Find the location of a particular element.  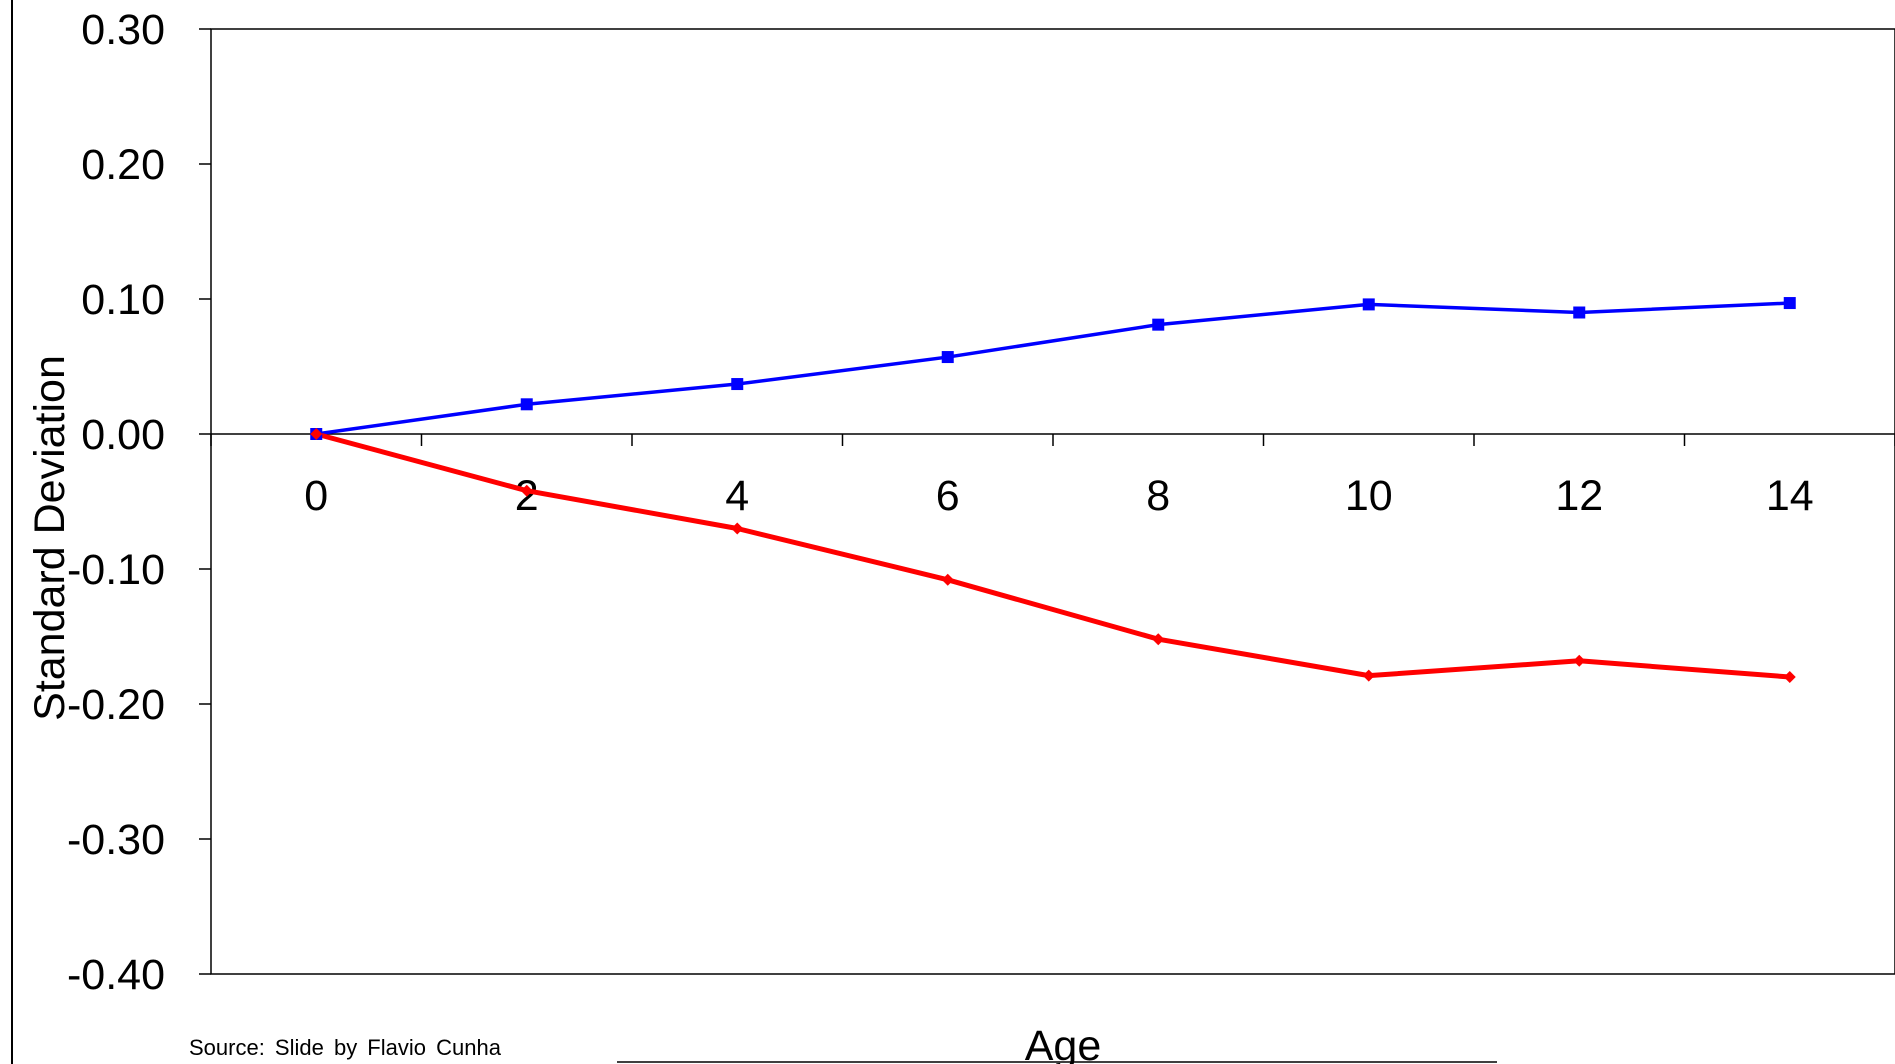

y-tick-label: -0.30 is located at coordinates (116, 840).